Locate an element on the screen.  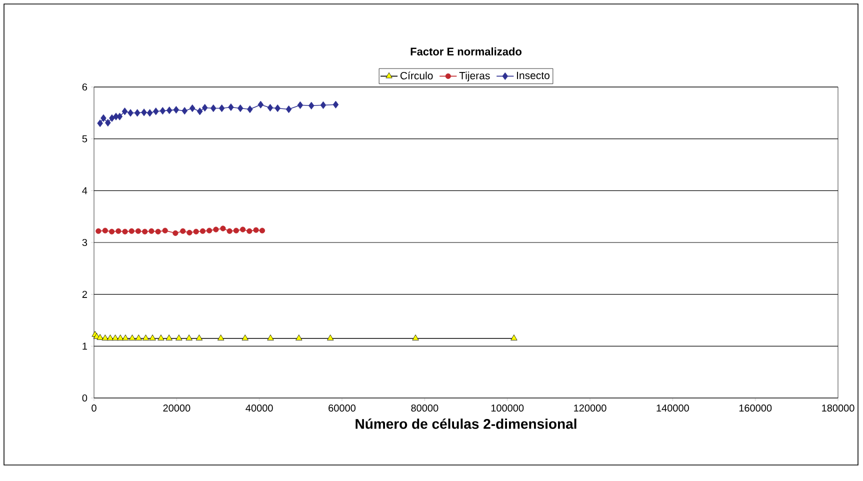
x-axis-title: Número de células 2-dimensional is located at coordinates (466, 423).